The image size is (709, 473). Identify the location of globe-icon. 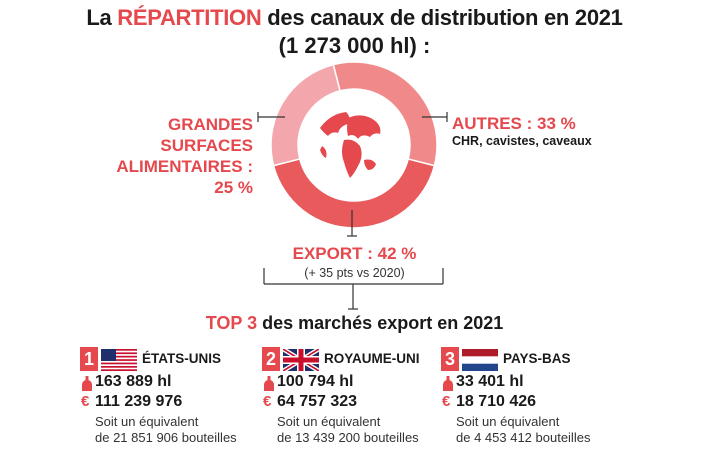
(354, 145).